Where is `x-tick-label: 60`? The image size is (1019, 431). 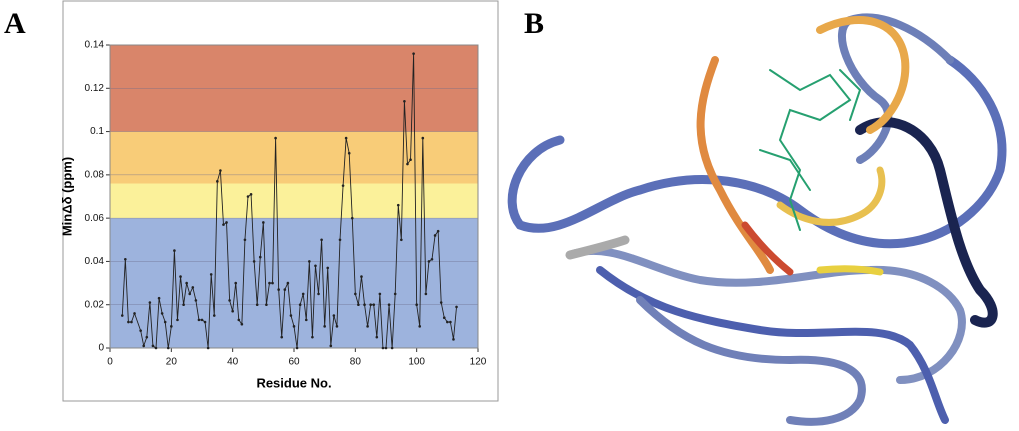 x-tick-label: 60 is located at coordinates (294, 362).